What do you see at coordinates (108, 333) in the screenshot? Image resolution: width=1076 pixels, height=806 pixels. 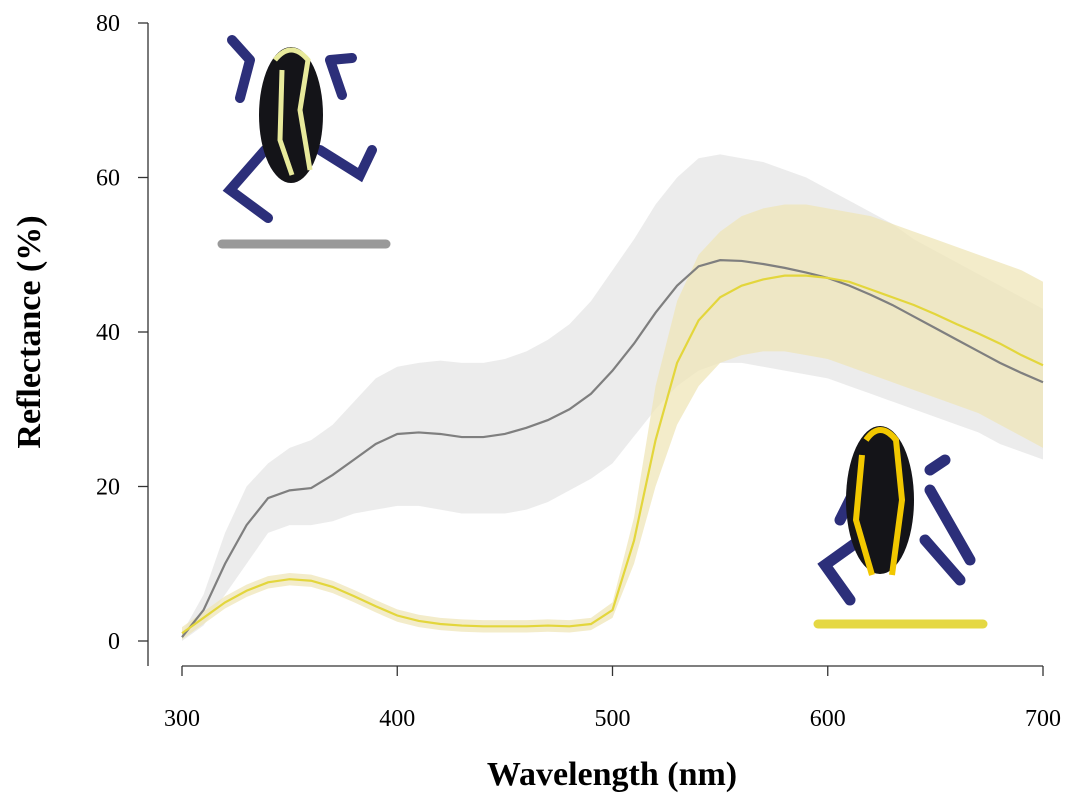 I see `y-tick-label: 40` at bounding box center [108, 333].